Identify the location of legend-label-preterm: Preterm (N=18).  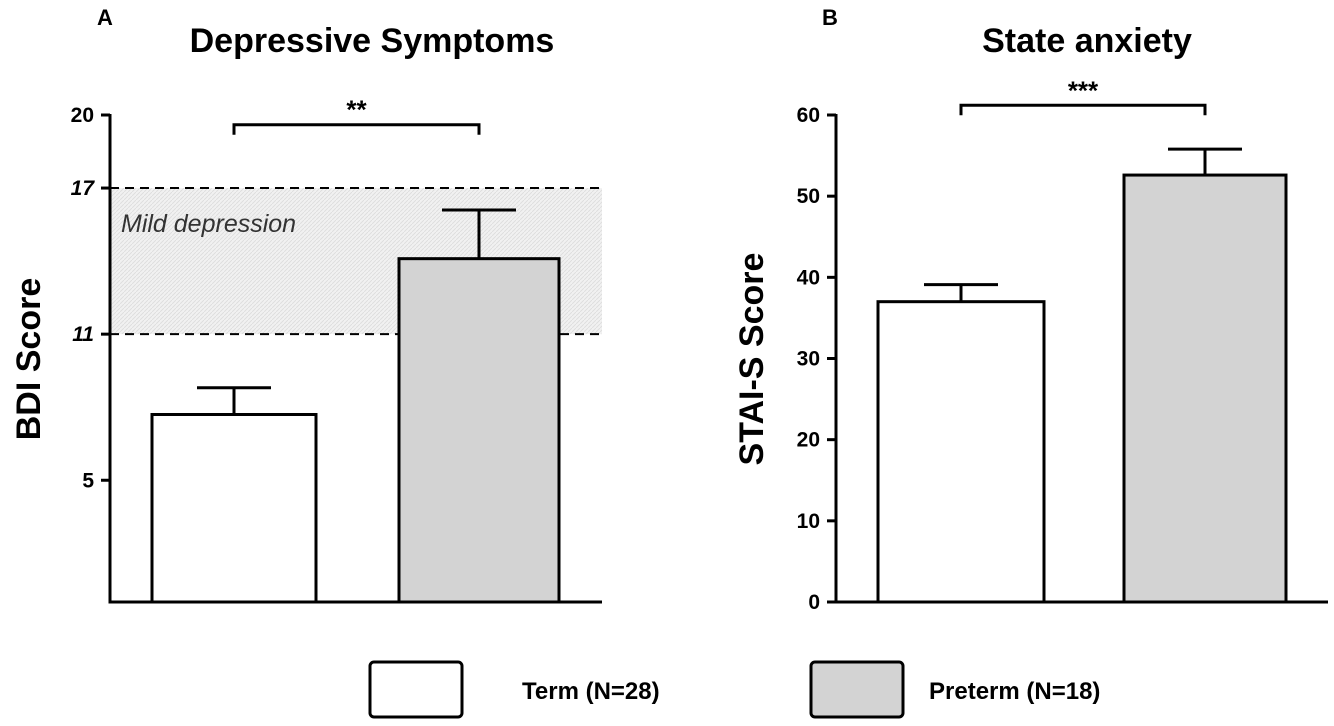
(1014, 691).